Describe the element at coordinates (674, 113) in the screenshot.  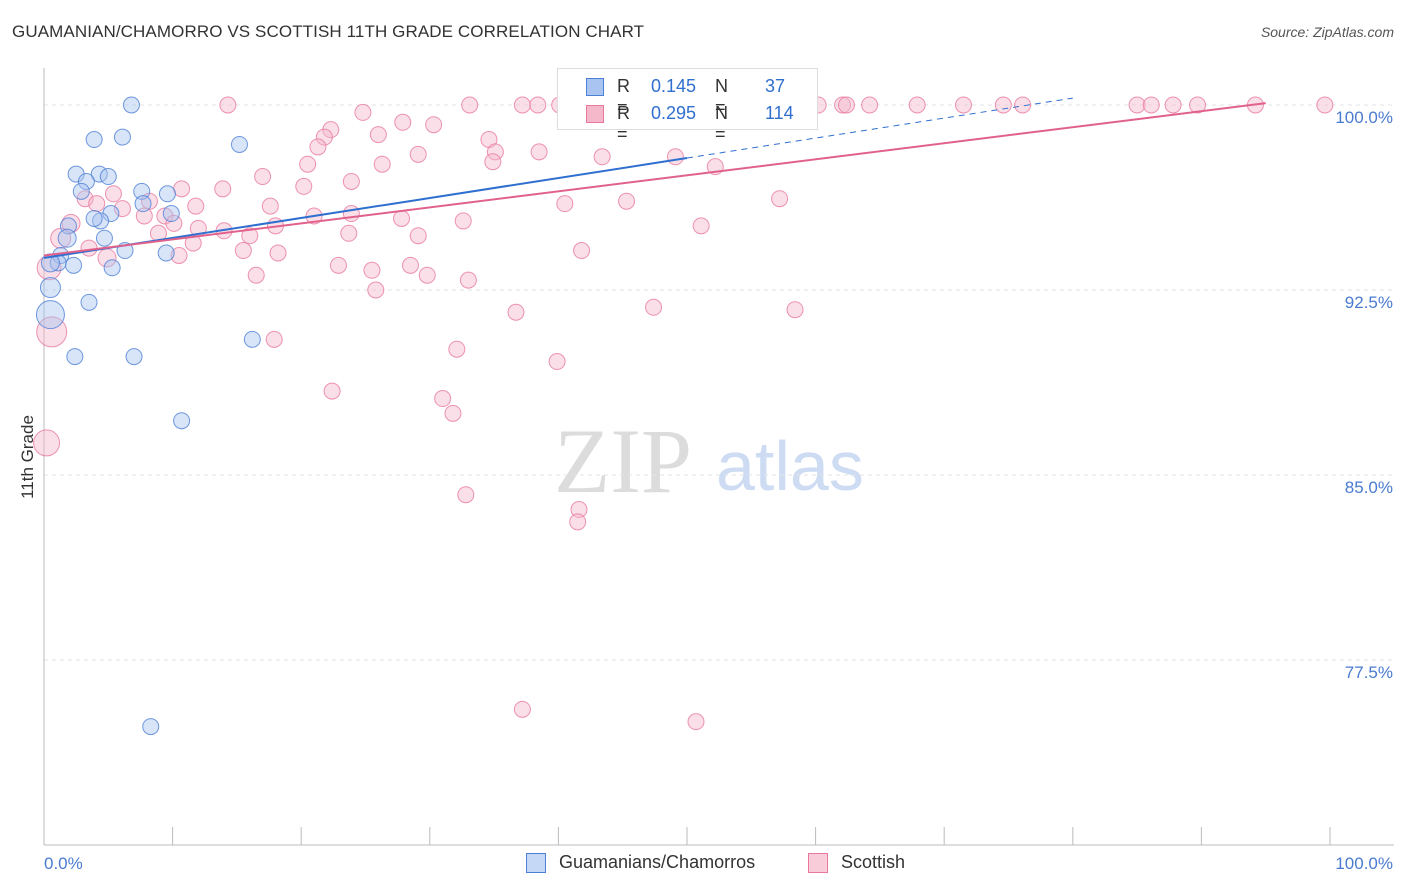
I see `r-value: 0.295` at that location.